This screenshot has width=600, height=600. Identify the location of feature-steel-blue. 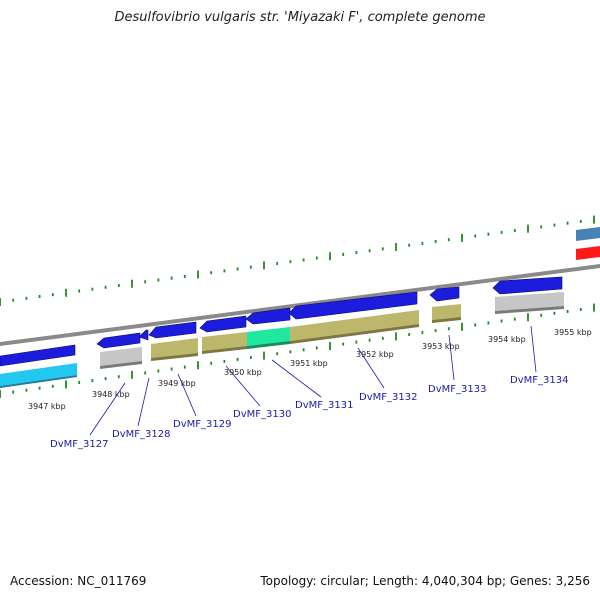
(588, 234).